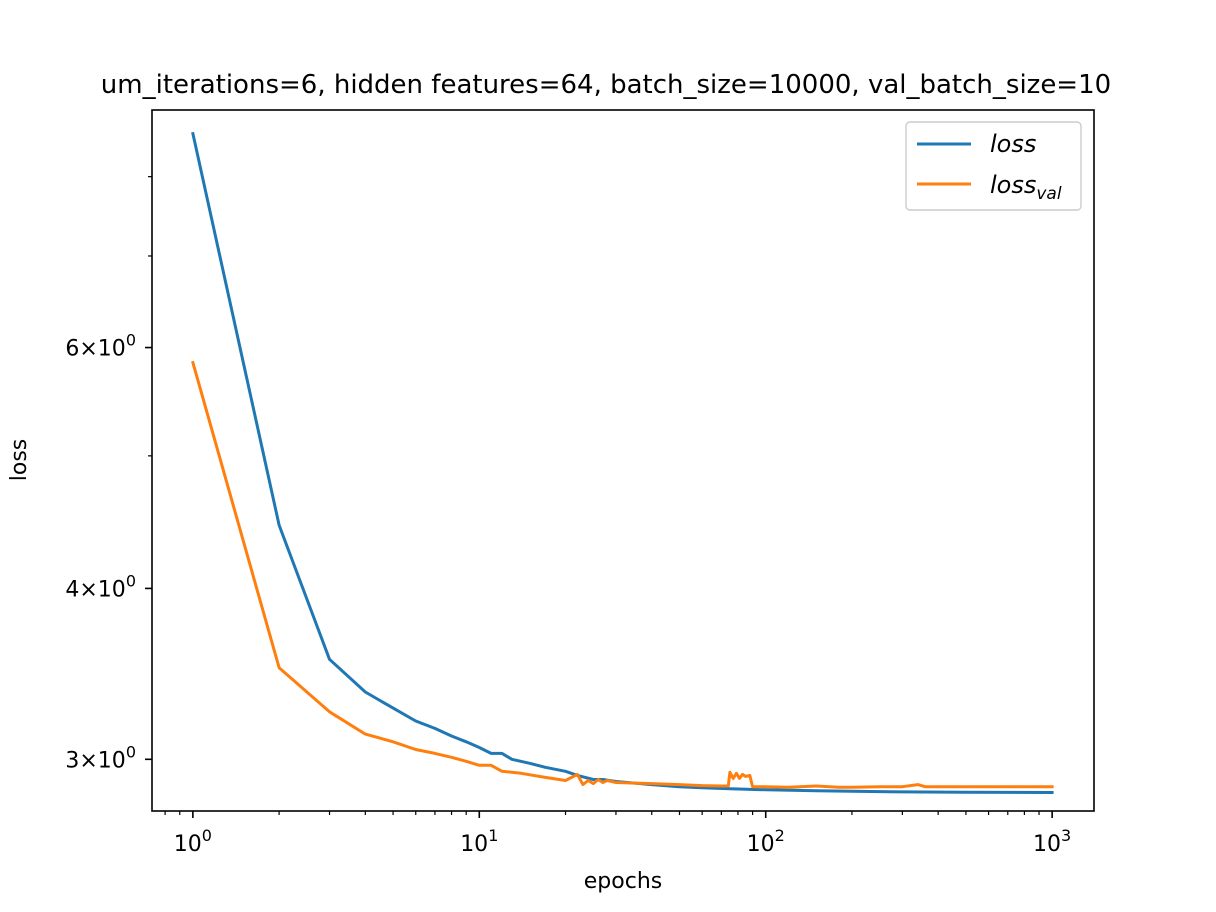 This screenshot has height=912, width=1216. I want to click on x-tick-label: 10⁰, so click(193, 841).